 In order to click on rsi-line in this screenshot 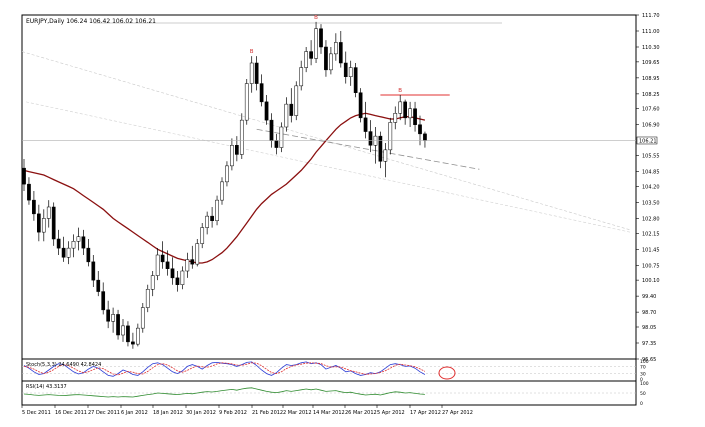, I will do `click(224, 392)`.